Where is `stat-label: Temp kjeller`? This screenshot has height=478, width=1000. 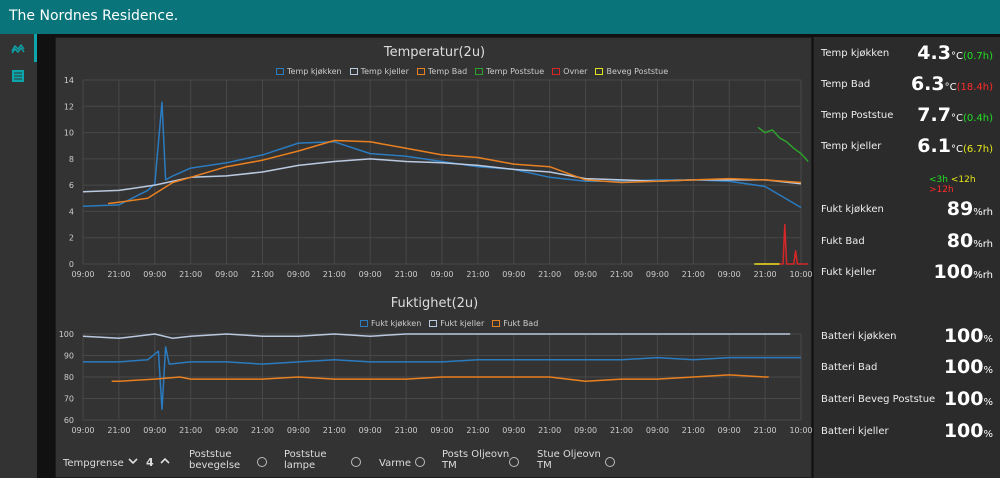 stat-label: Temp kjeller is located at coordinates (851, 146).